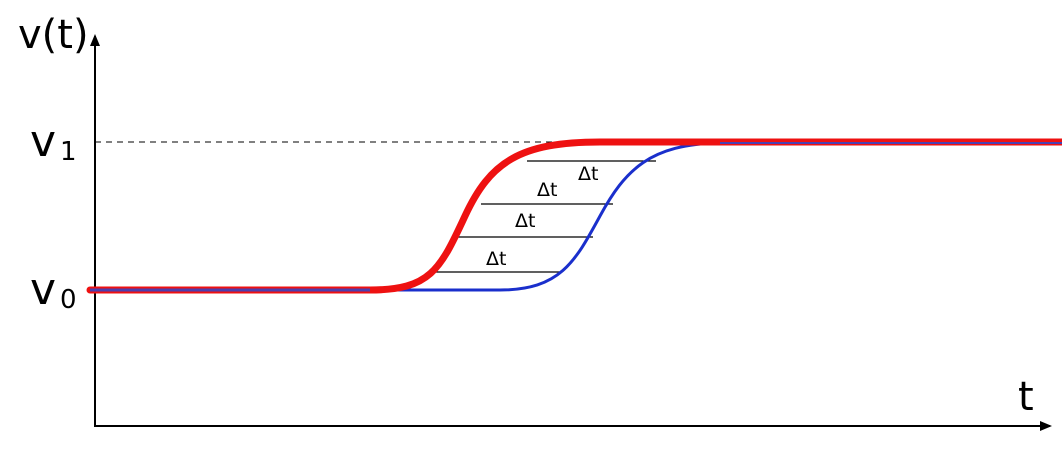  What do you see at coordinates (68, 300) in the screenshot?
I see `level-subscript: 0` at bounding box center [68, 300].